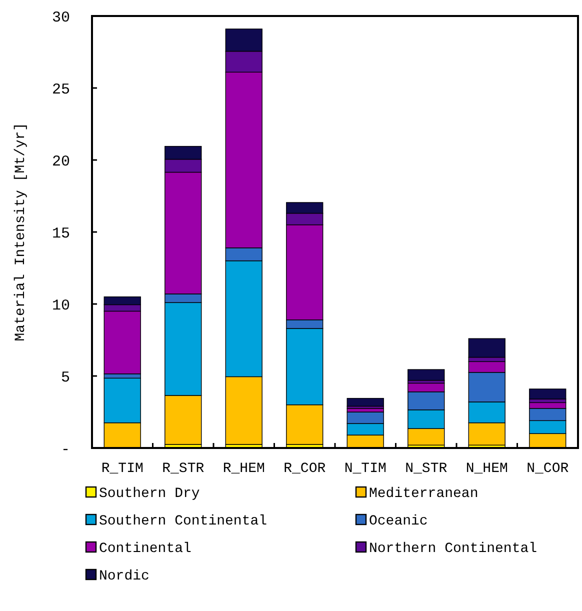  Describe the element at coordinates (65, 377) in the screenshot. I see `y-tick-label: 5` at that location.